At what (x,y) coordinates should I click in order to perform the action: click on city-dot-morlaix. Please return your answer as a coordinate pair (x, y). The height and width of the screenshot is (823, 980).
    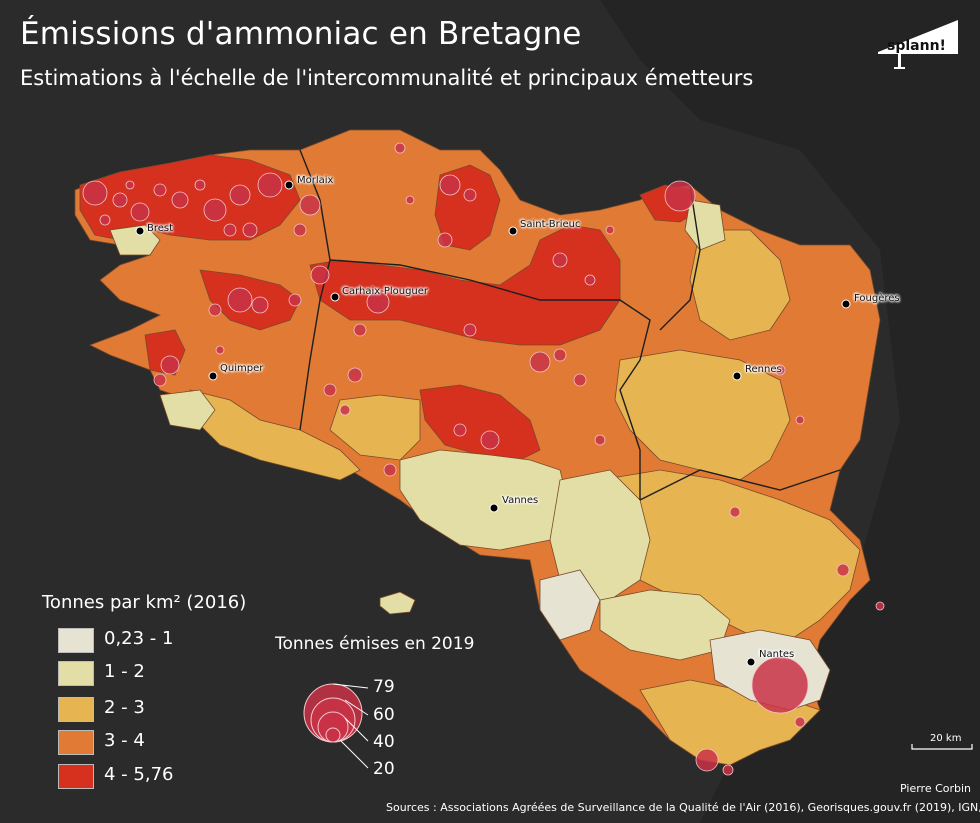
    Looking at the image, I should click on (289, 185).